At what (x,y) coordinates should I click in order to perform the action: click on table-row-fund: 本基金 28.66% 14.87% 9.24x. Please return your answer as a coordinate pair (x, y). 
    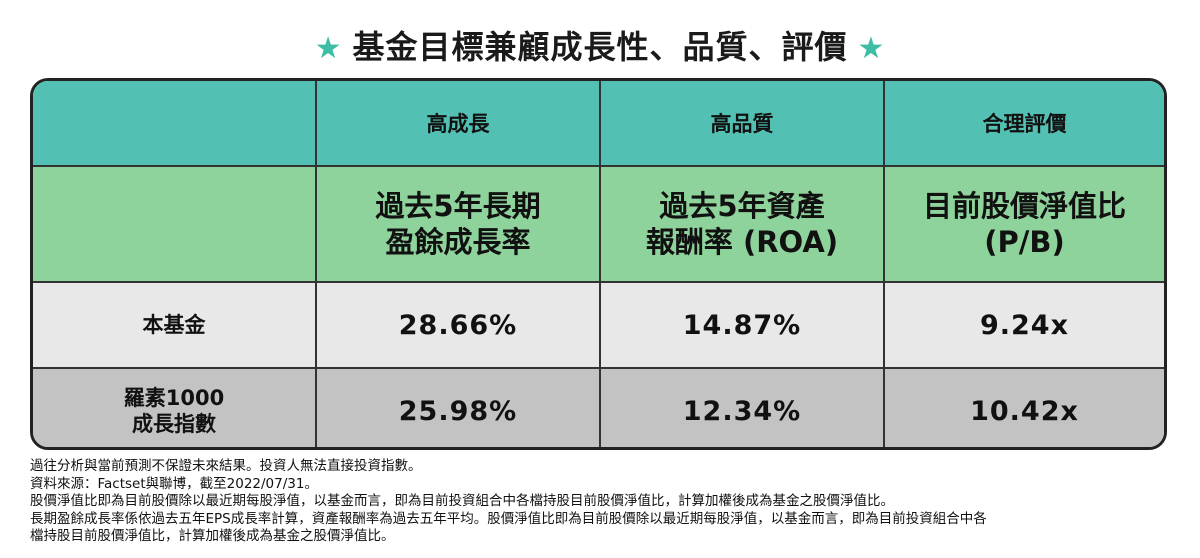
    Looking at the image, I should click on (598, 325).